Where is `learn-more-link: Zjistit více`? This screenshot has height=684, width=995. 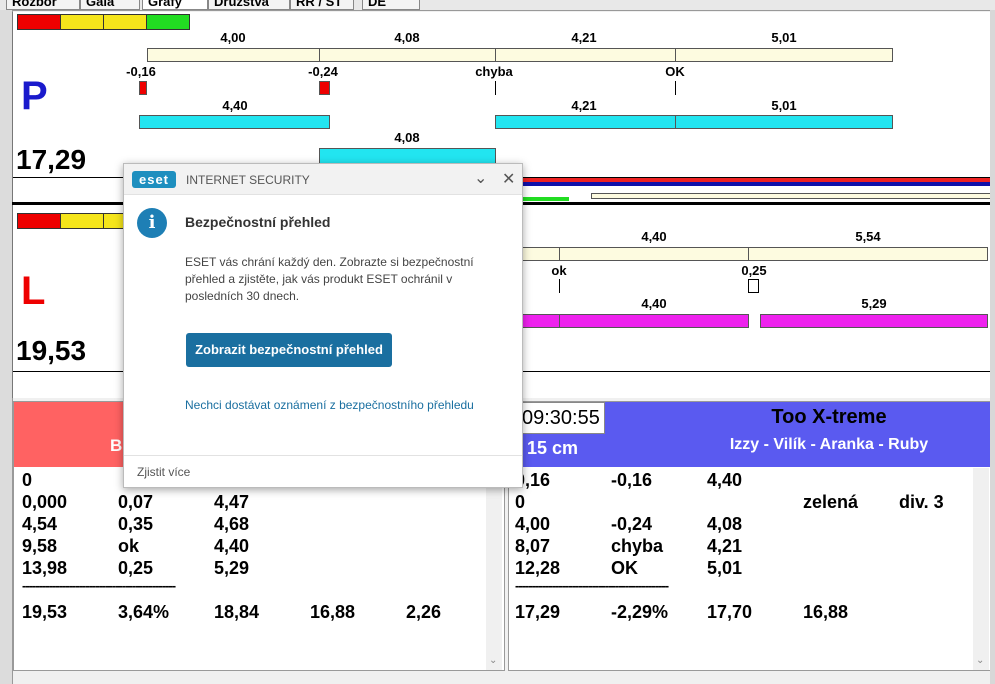
learn-more-link: Zjistit více is located at coordinates (164, 472).